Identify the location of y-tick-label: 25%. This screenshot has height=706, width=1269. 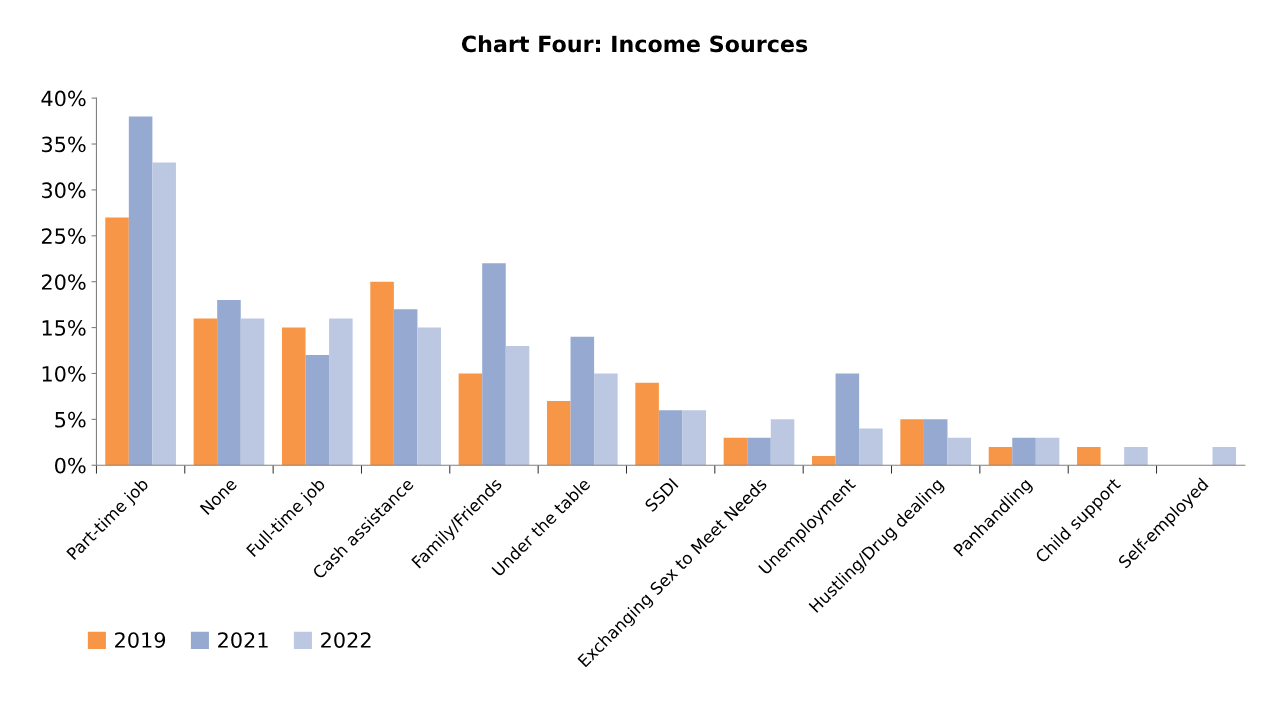
(63, 236).